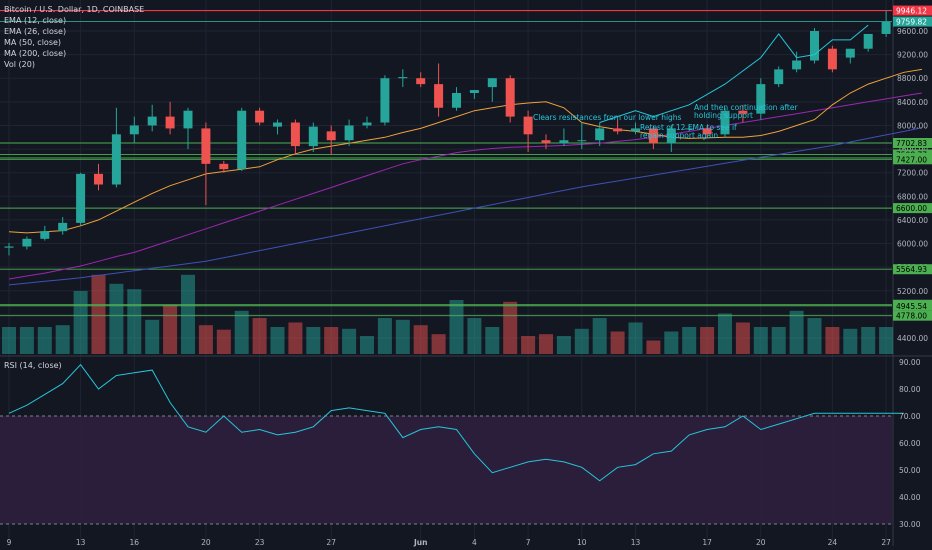  I want to click on price-label-text: 9946.12, so click(911, 11).